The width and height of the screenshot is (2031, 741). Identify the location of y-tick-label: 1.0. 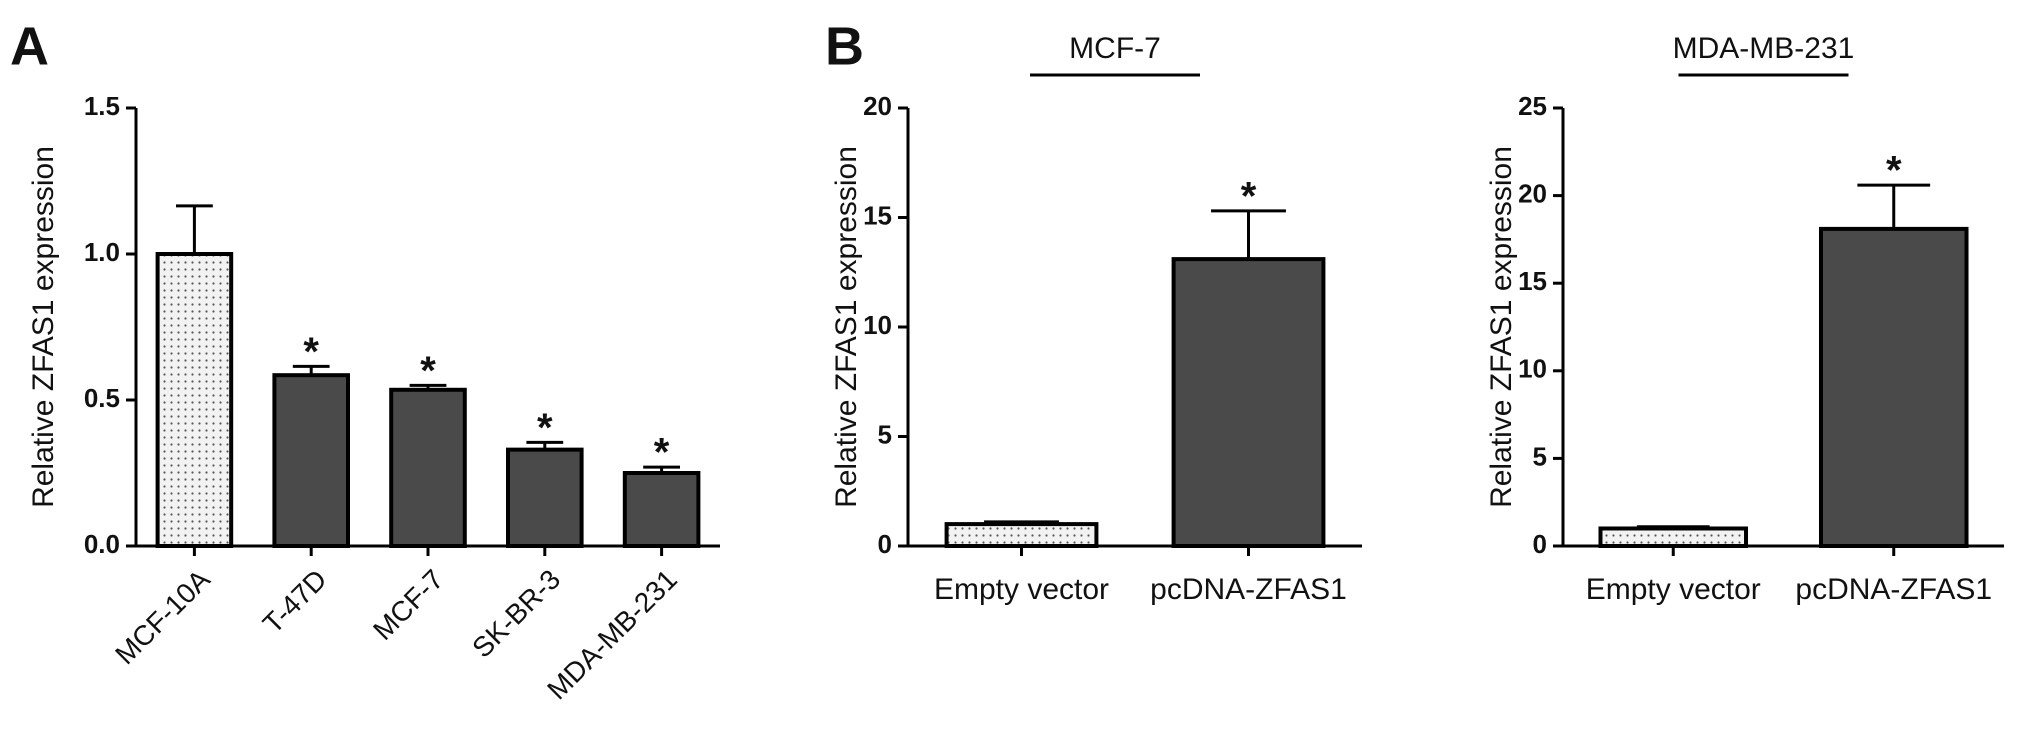
(102, 252).